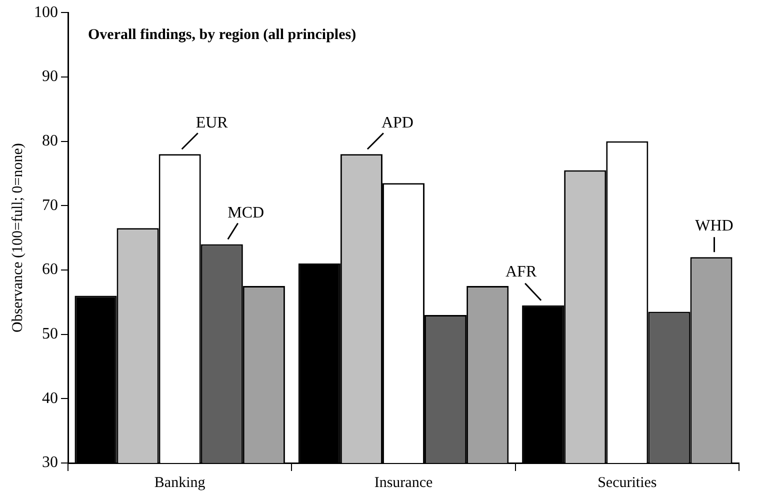 This screenshot has height=495, width=769. Describe the element at coordinates (50, 463) in the screenshot. I see `y-tick-label: 30` at that location.